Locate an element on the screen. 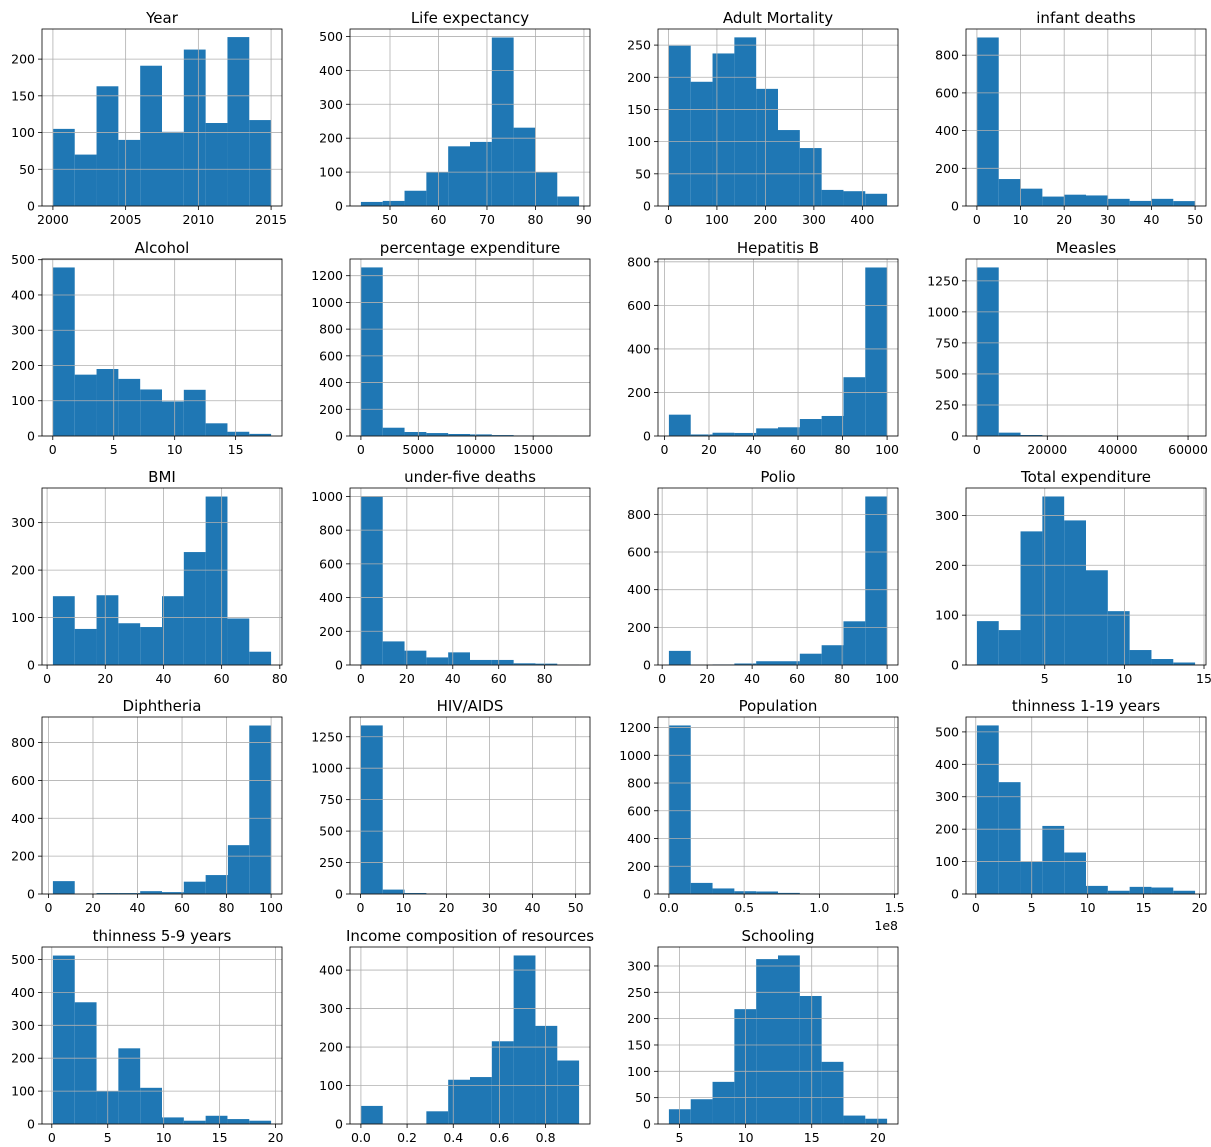  x-tick-label: 0.4 is located at coordinates (453, 1137).